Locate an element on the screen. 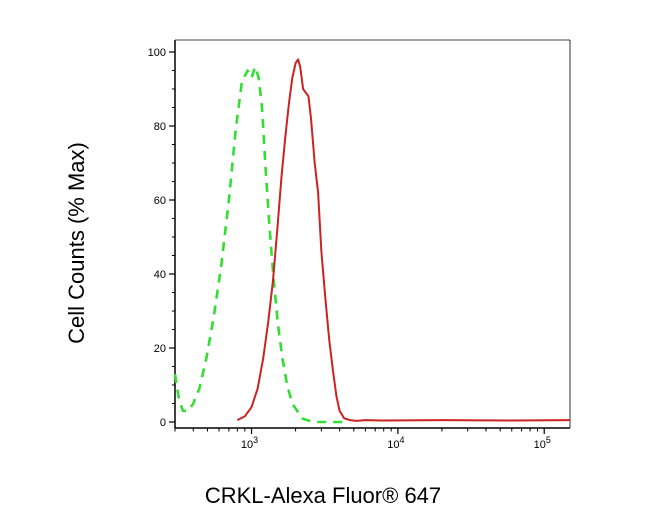  x-axis-title: CRKL-Alexa Fluor® 647 is located at coordinates (323, 495).